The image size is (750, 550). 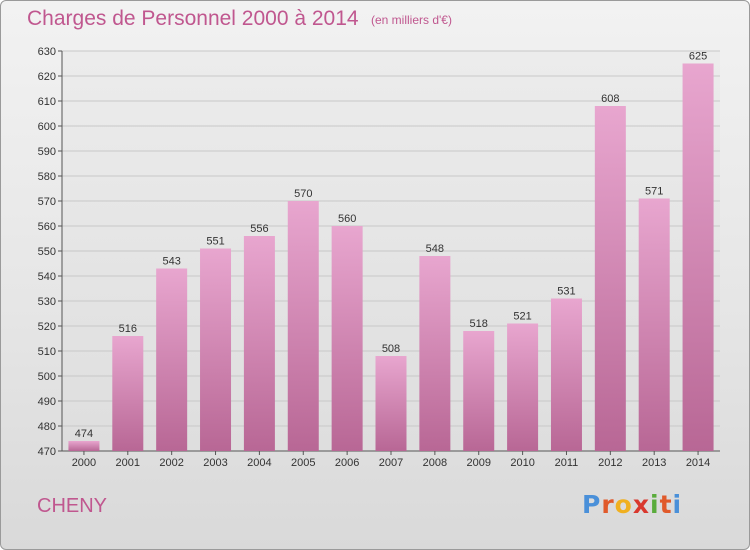 I want to click on x-tick-label: 2000, so click(x=84, y=463).